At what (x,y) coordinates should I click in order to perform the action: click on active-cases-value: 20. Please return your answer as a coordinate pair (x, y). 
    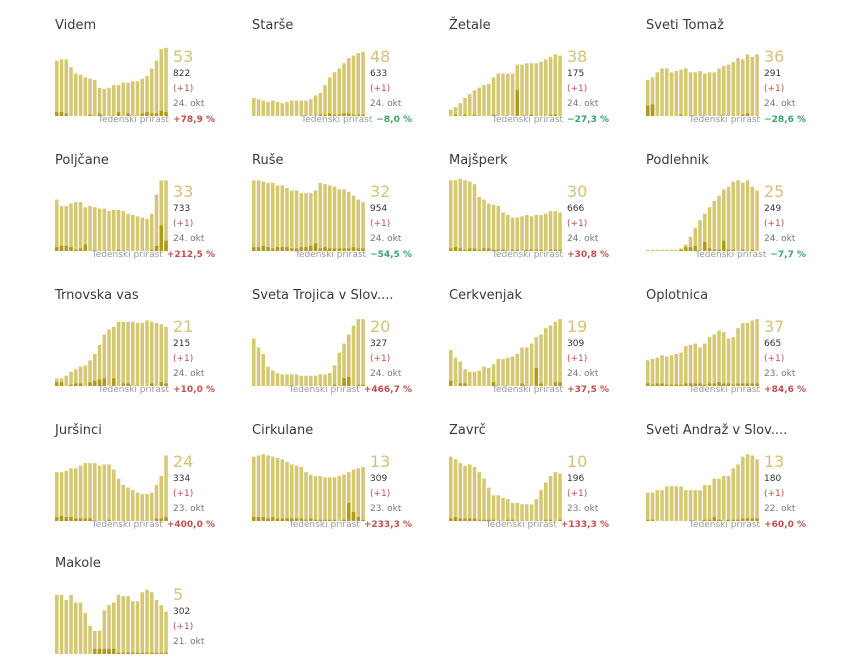
    Looking at the image, I should click on (380, 326).